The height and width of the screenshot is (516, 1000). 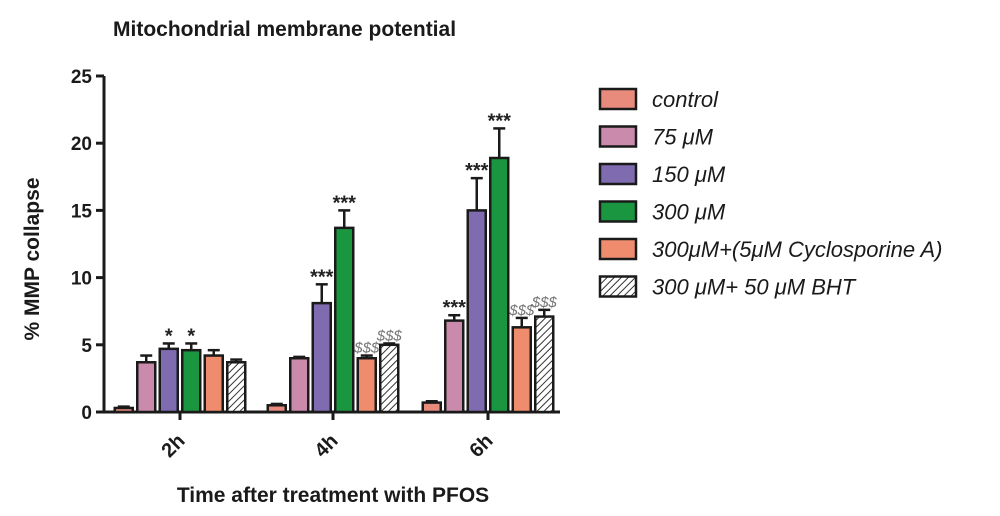 What do you see at coordinates (326, 446) in the screenshot?
I see `x-category-label: 4h` at bounding box center [326, 446].